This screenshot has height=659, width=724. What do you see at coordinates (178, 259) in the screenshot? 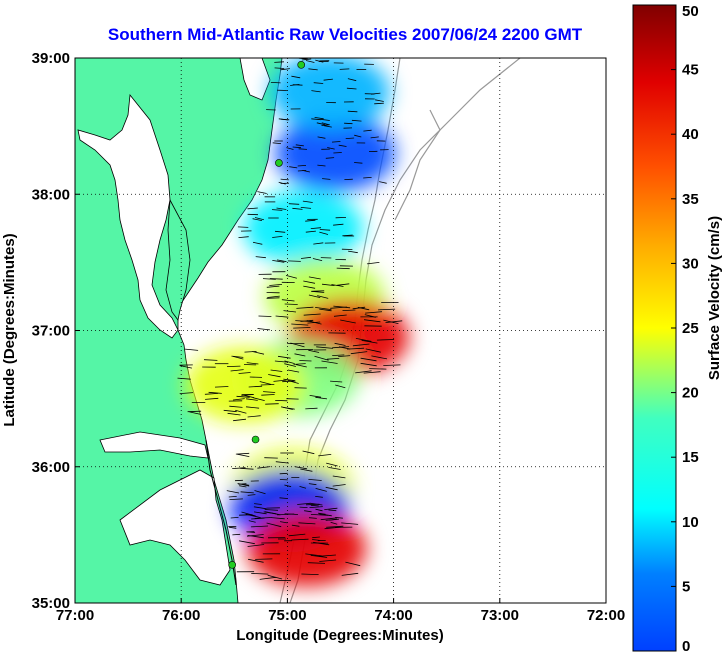
I see `delmarva-peninsula` at bounding box center [178, 259].